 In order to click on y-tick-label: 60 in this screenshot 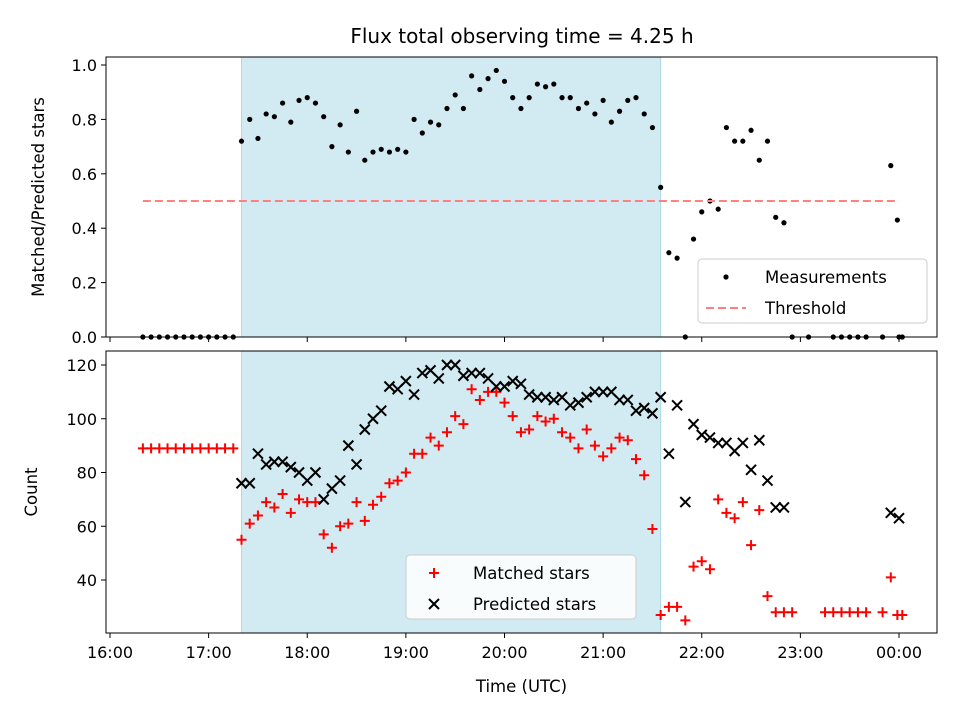, I will do `click(87, 526)`.